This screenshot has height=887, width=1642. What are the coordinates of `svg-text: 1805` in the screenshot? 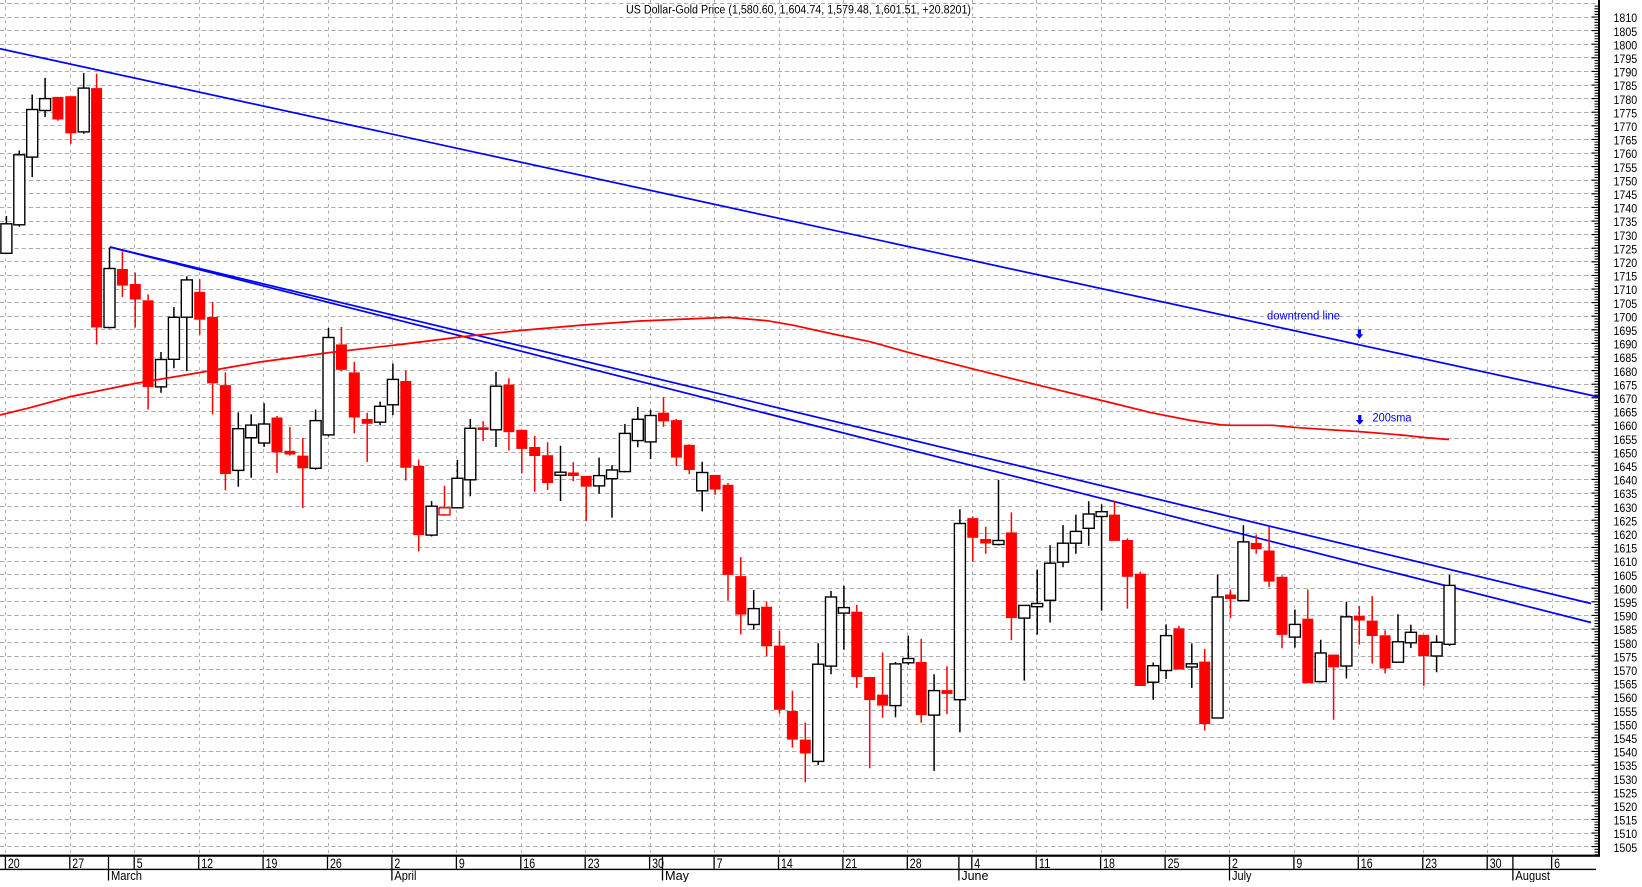 It's located at (1626, 32).